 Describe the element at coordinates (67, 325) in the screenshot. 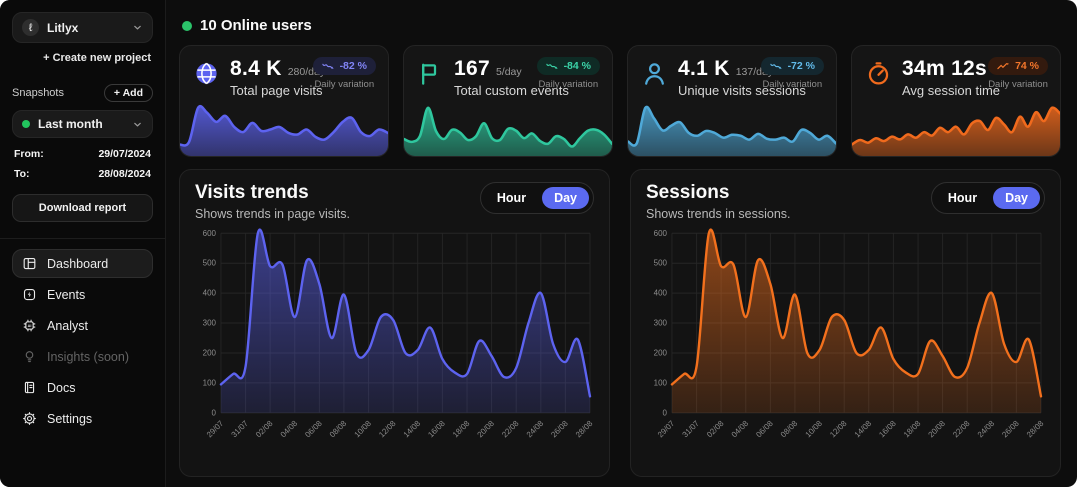

I see `sidebar-item-label: Analyst` at that location.